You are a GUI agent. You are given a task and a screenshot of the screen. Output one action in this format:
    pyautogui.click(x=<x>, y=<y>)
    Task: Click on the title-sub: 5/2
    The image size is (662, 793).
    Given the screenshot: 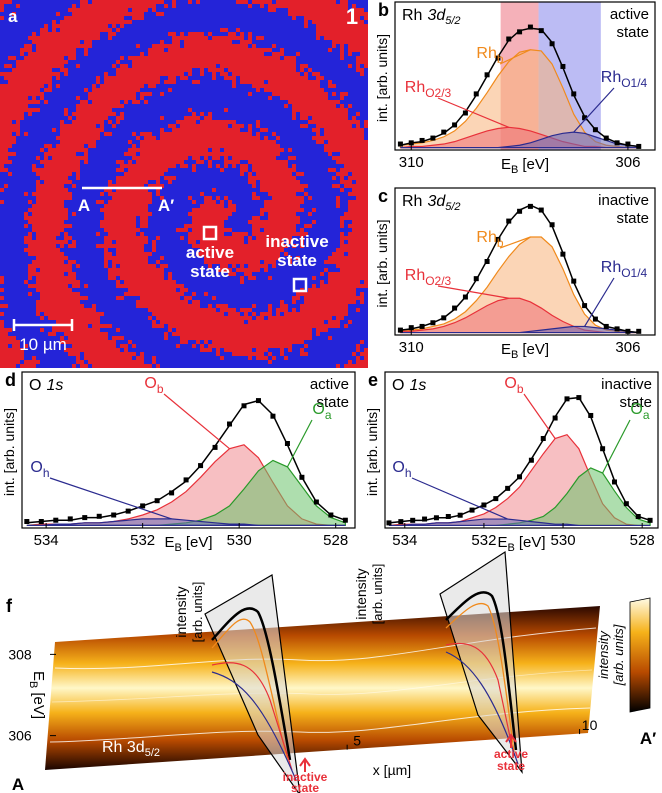 What is the action you would take?
    pyautogui.click(x=152, y=753)
    